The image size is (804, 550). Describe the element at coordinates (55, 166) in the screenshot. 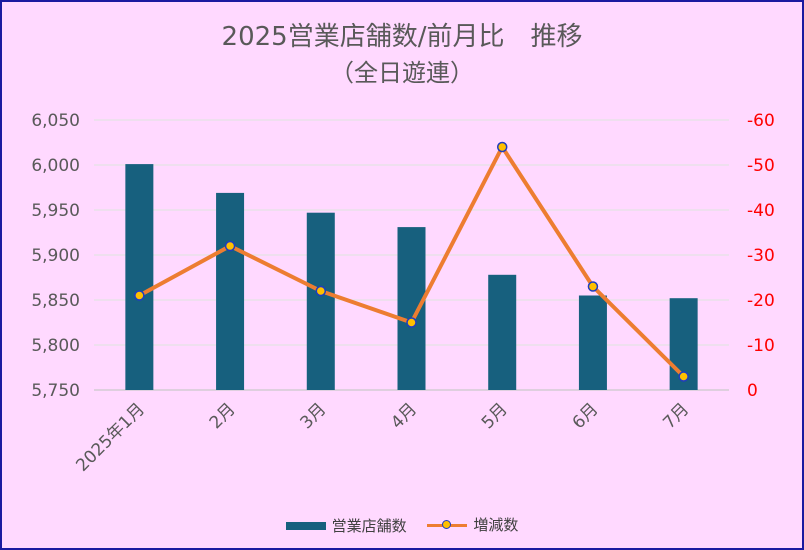

I see `left-tick-label: 6,000` at that location.